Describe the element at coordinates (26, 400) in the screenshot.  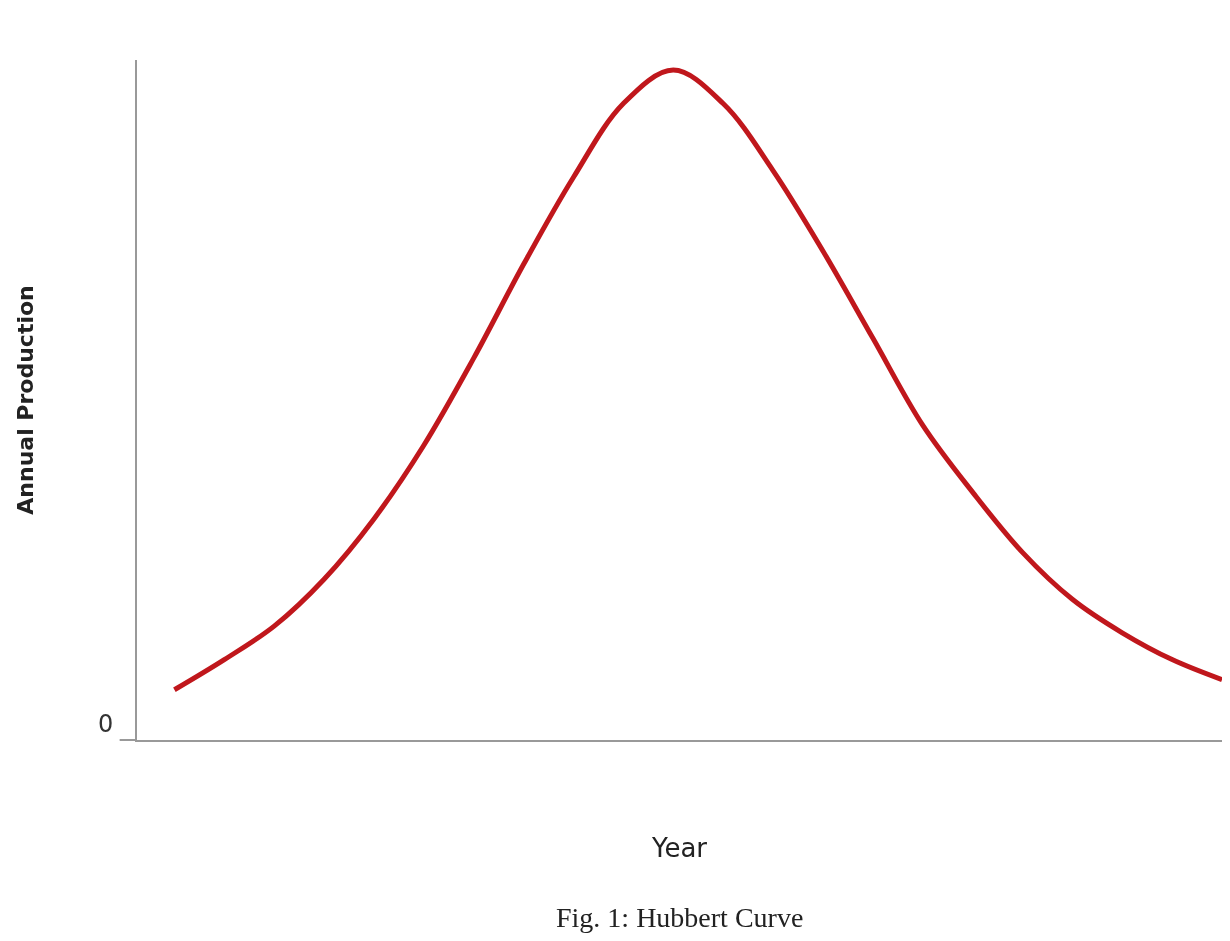
I see `y-axis-title: Annual Production` at that location.